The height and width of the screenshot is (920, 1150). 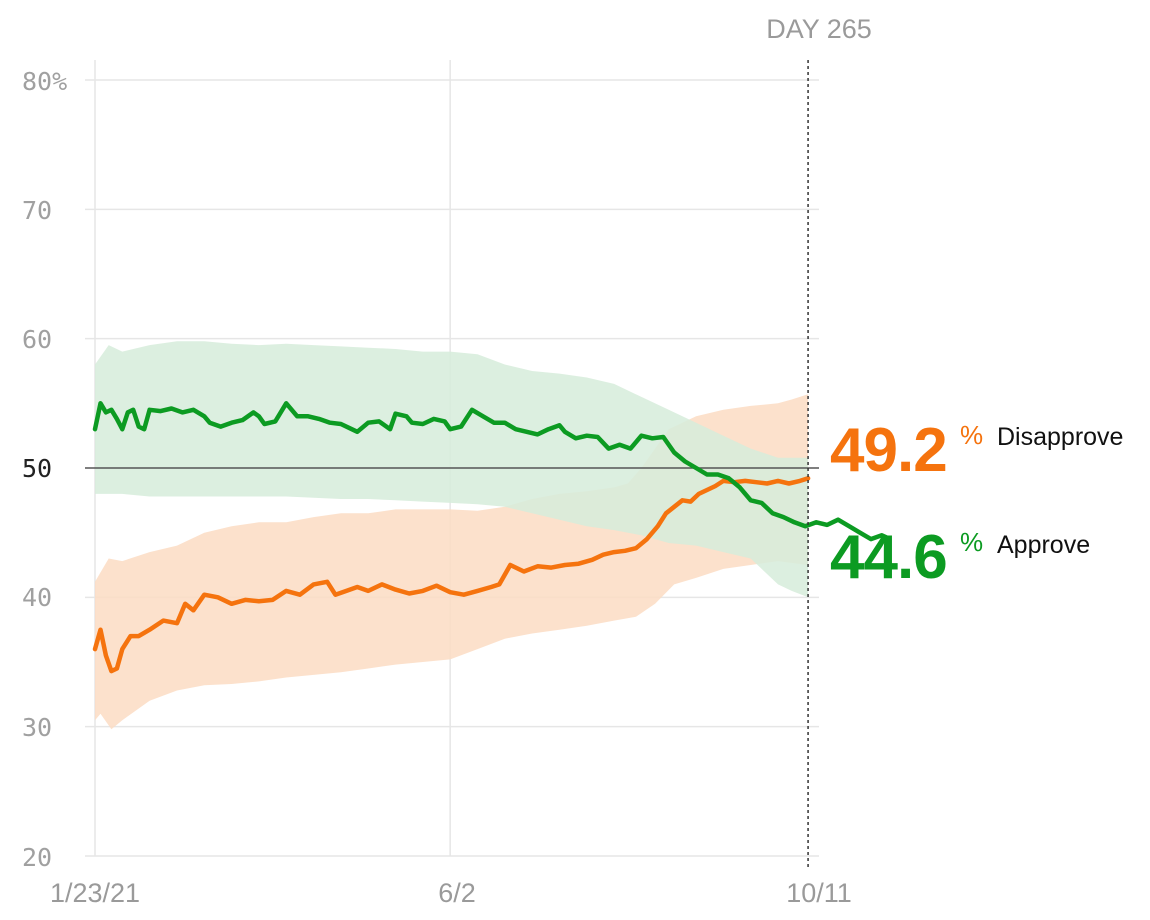 I want to click on disapprove-label: Disapprove, so click(x=1060, y=437).